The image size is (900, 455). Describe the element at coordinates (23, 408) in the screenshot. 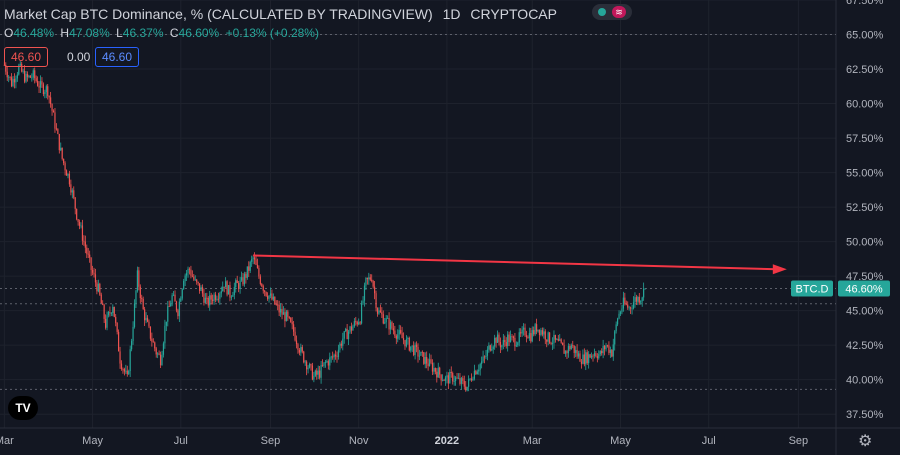

I see `tradingview-logo: TV` at that location.